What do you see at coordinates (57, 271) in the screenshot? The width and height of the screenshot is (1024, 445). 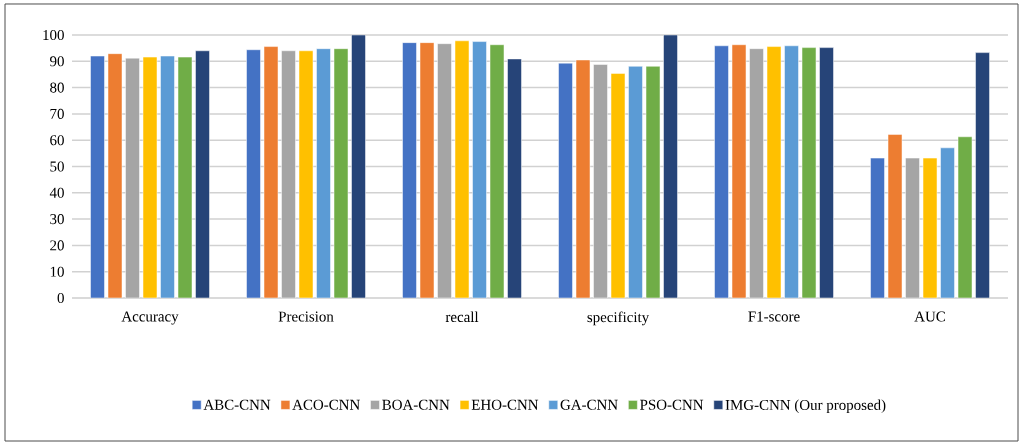 I see `y-tick-label: 10` at bounding box center [57, 271].